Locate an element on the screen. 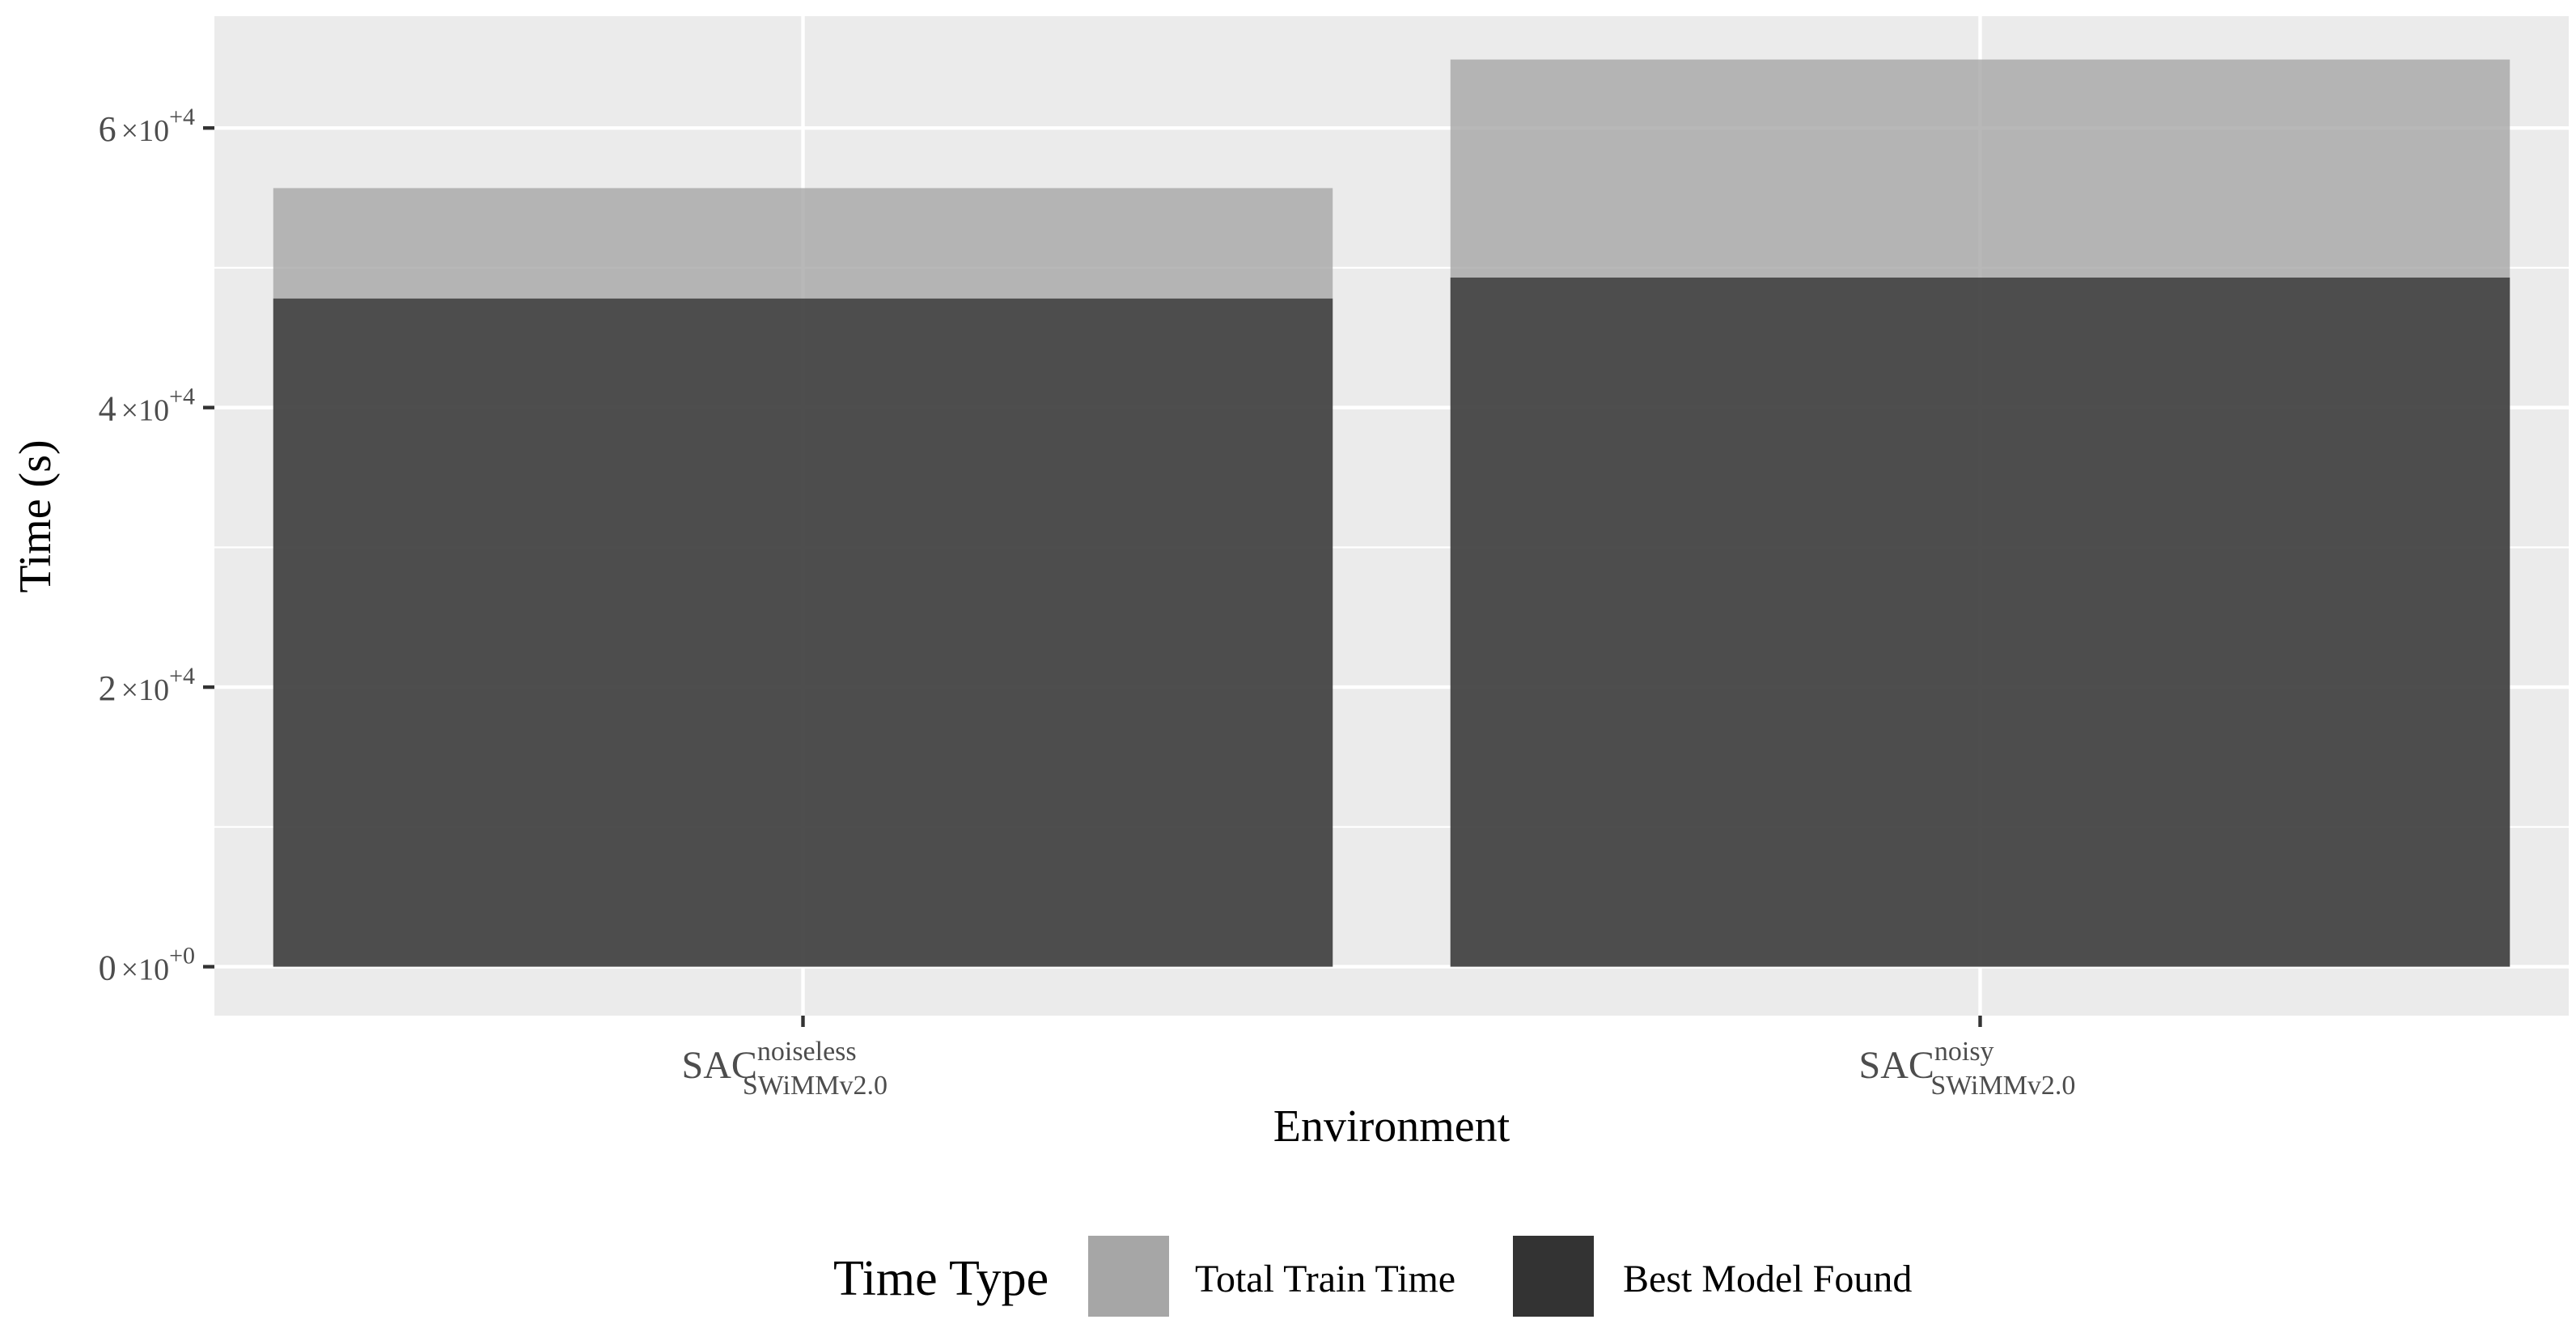 The width and height of the screenshot is (2576, 1328). y-tick-label: 6 ×10+4 is located at coordinates (147, 126).